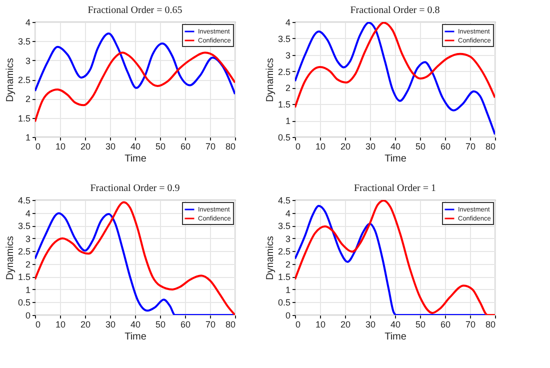 The image size is (550, 368). What do you see at coordinates (135, 10) in the screenshot?
I see `chart-title: Fractional Order = 0.65` at bounding box center [135, 10].